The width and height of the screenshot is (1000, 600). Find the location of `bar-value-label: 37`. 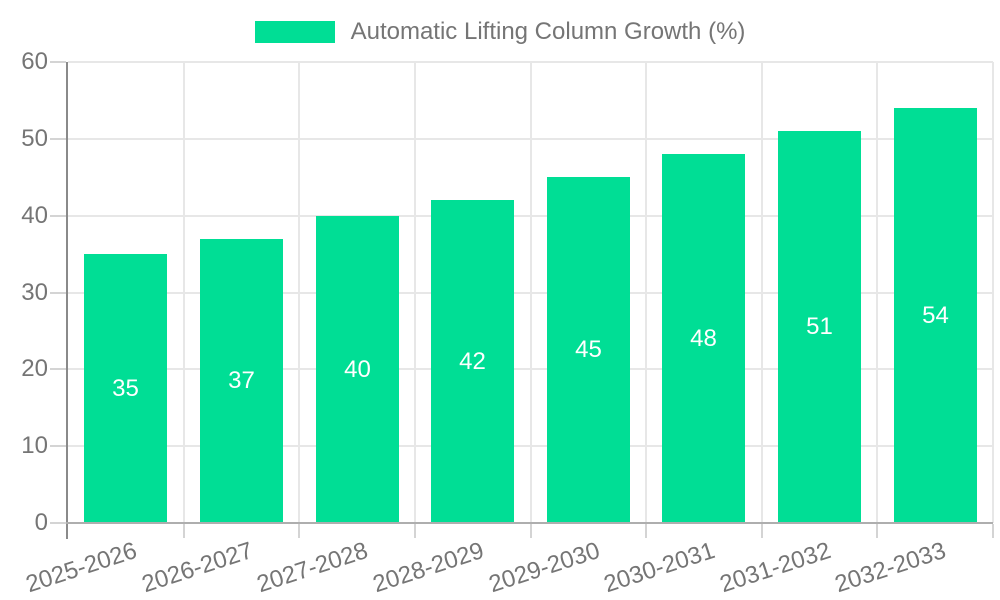

bar-value-label: 37 is located at coordinates (241, 380).